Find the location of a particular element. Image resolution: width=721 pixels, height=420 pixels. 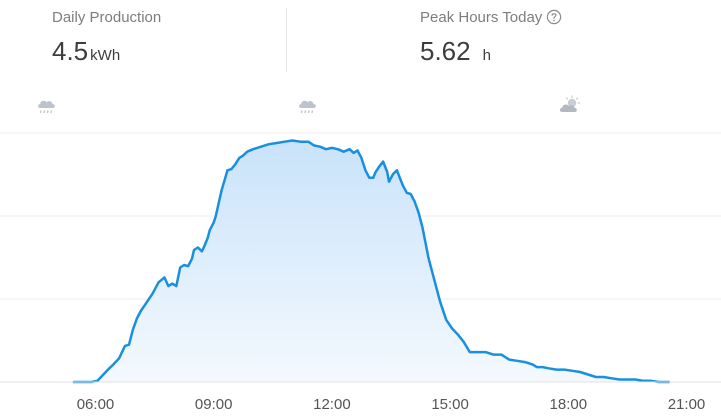

x-tick-label: 09:00 is located at coordinates (214, 404).